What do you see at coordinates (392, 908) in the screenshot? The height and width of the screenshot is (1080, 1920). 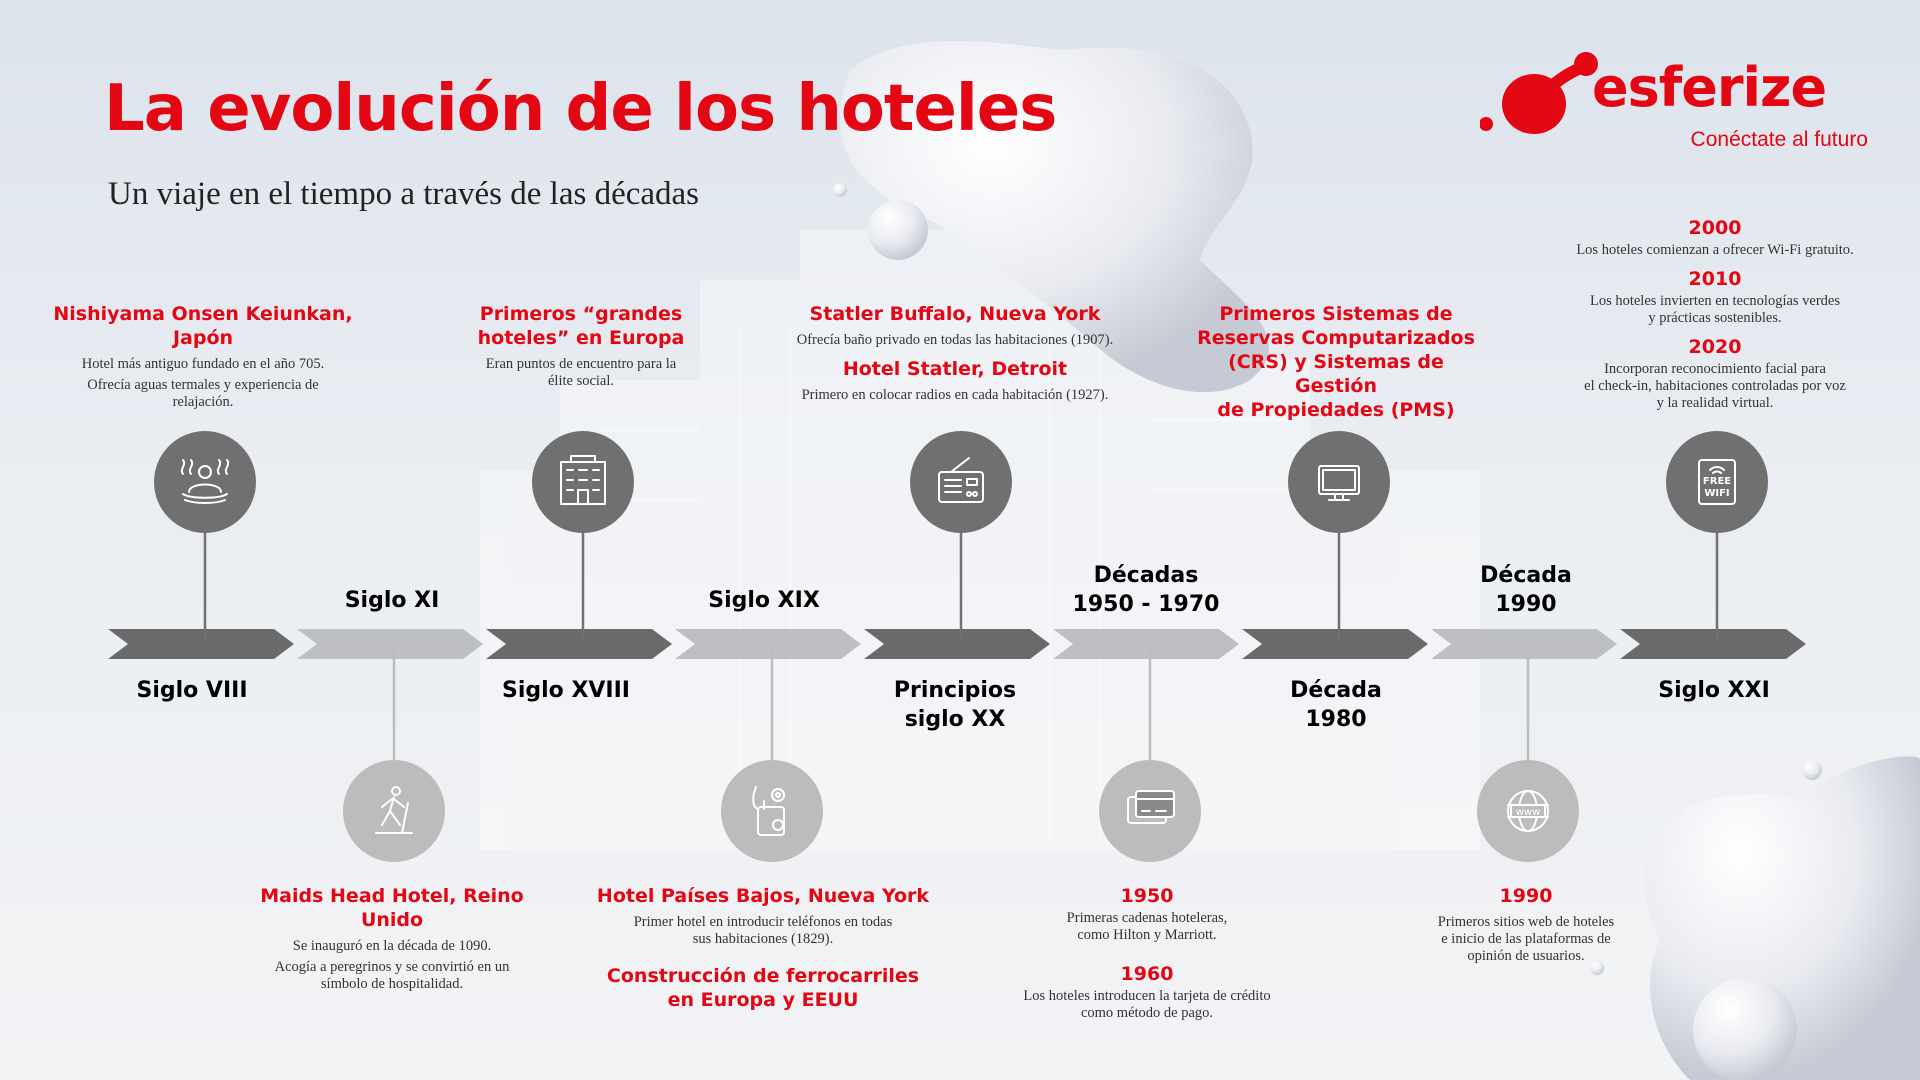 I see `event-title: Maids Head Hotel, Reino Unido` at bounding box center [392, 908].